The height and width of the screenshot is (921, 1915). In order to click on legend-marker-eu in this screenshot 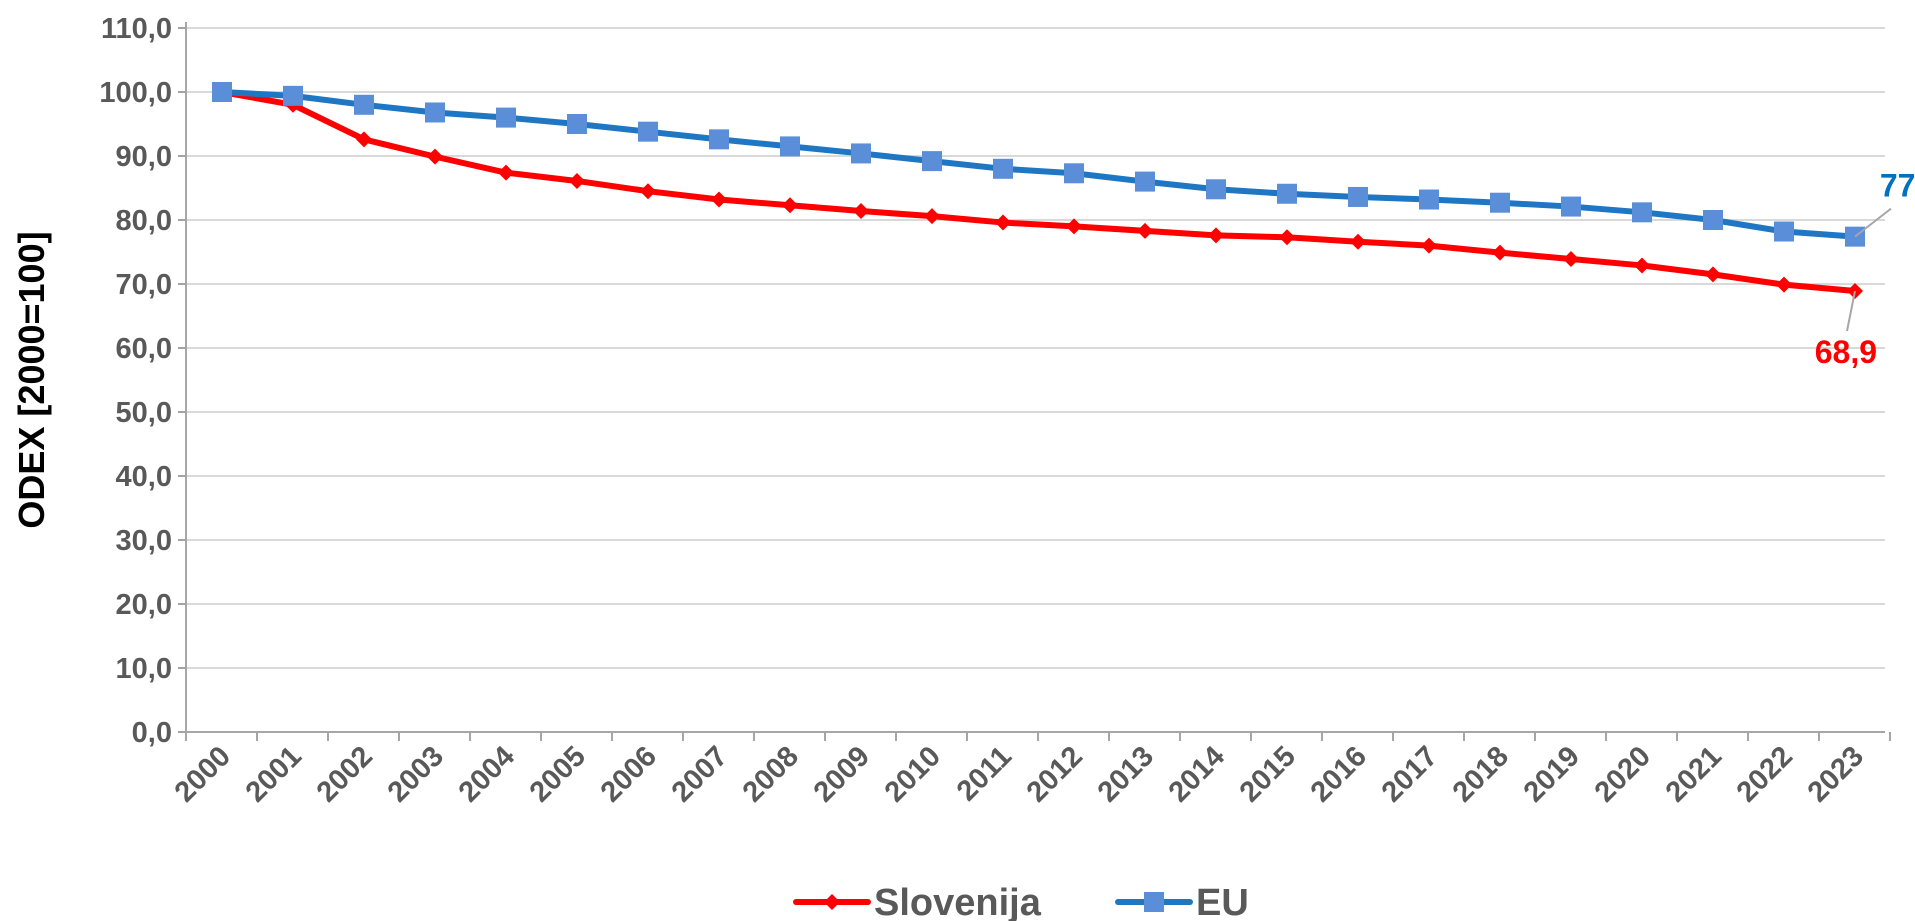, I will do `click(1154, 902)`.